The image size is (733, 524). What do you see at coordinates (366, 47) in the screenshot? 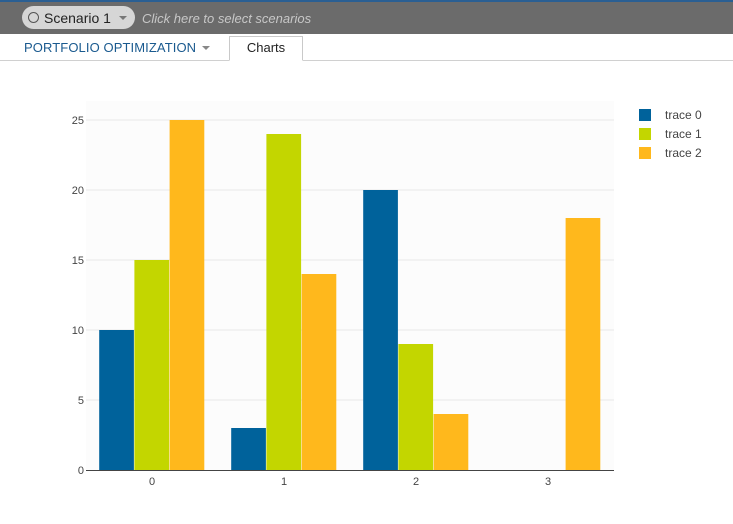
I see `tab-bar: PORTFOLIO OPTIMIZATION Charts` at bounding box center [366, 47].